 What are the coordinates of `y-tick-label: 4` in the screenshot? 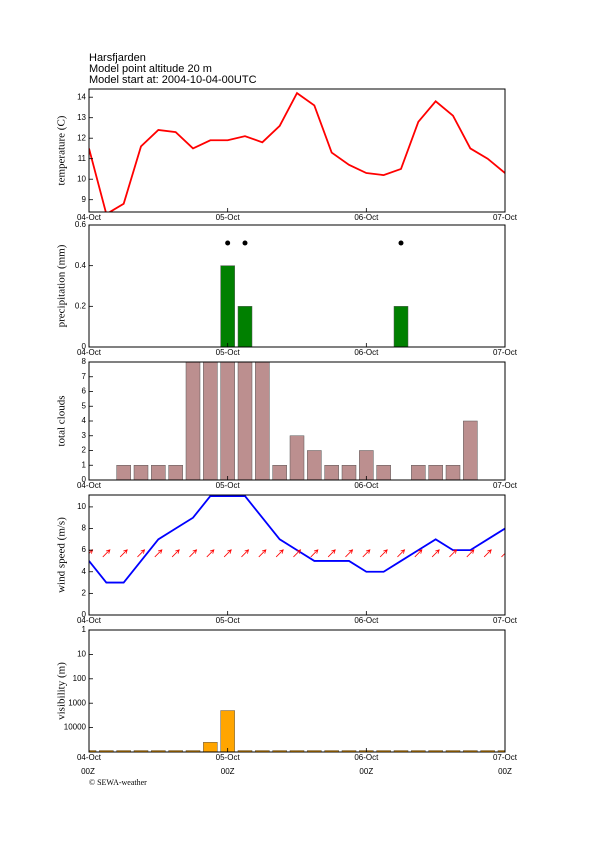 It's located at (84, 571).